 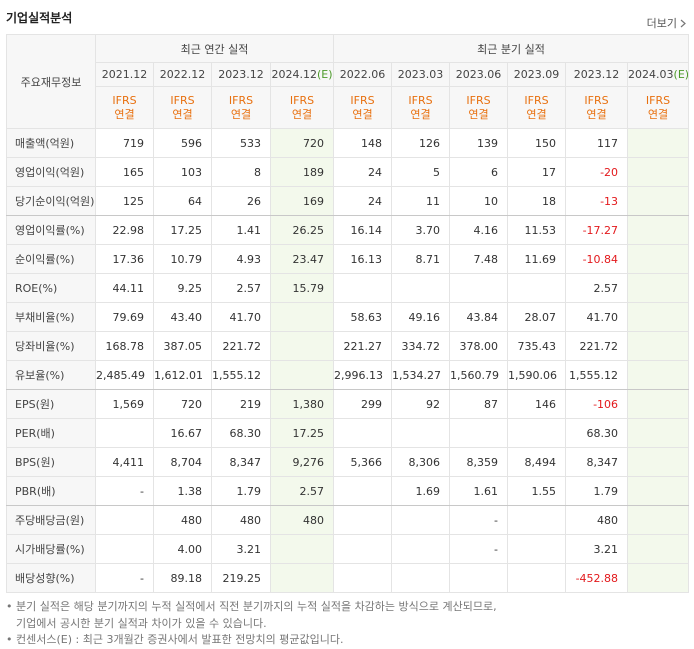 What do you see at coordinates (141, 623) in the screenshot?
I see `note-text: 기업에서 공시한 분기 실적과 차이가 있을 수 있습니다.` at bounding box center [141, 623].